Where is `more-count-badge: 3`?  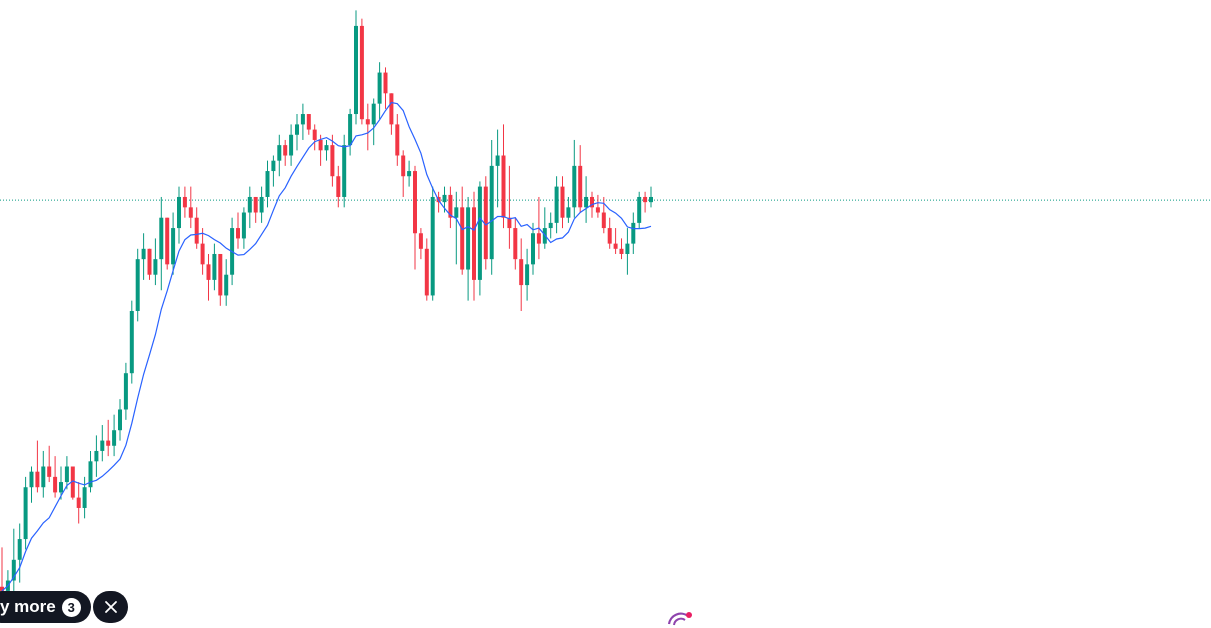
more-count-badge: 3 is located at coordinates (71, 607).